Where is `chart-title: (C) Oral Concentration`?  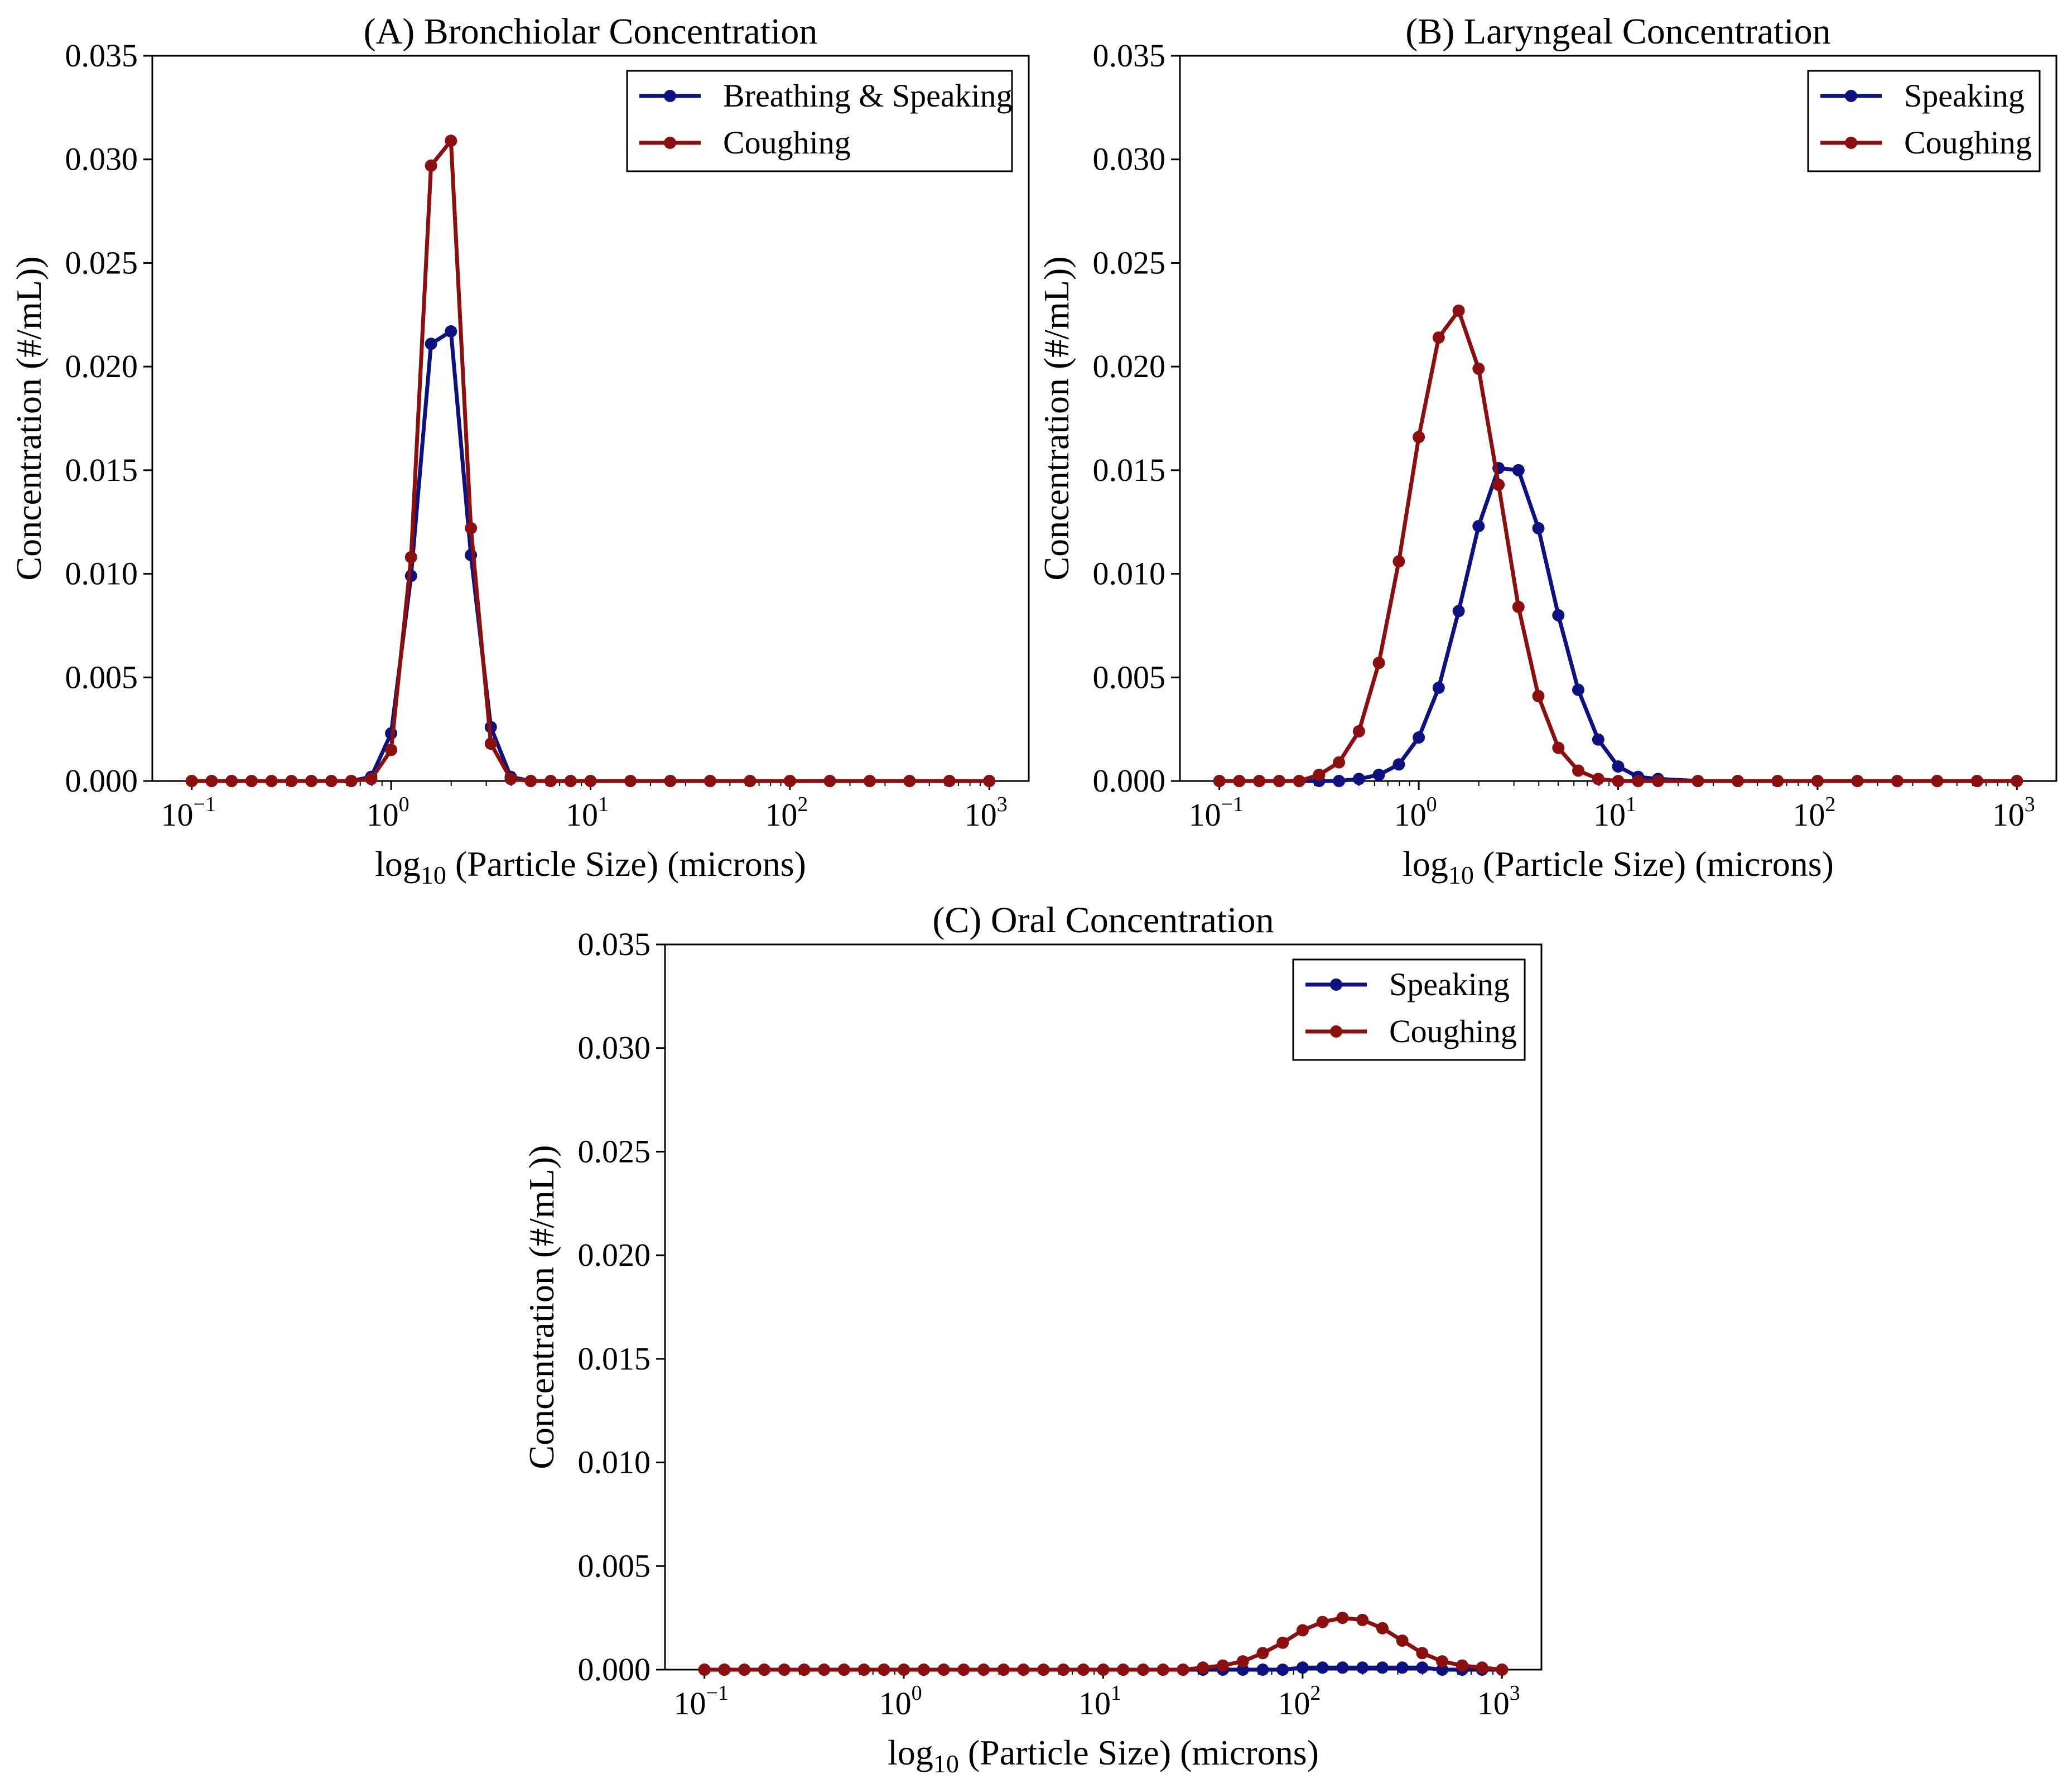
chart-title: (C) Oral Concentration is located at coordinates (1103, 920).